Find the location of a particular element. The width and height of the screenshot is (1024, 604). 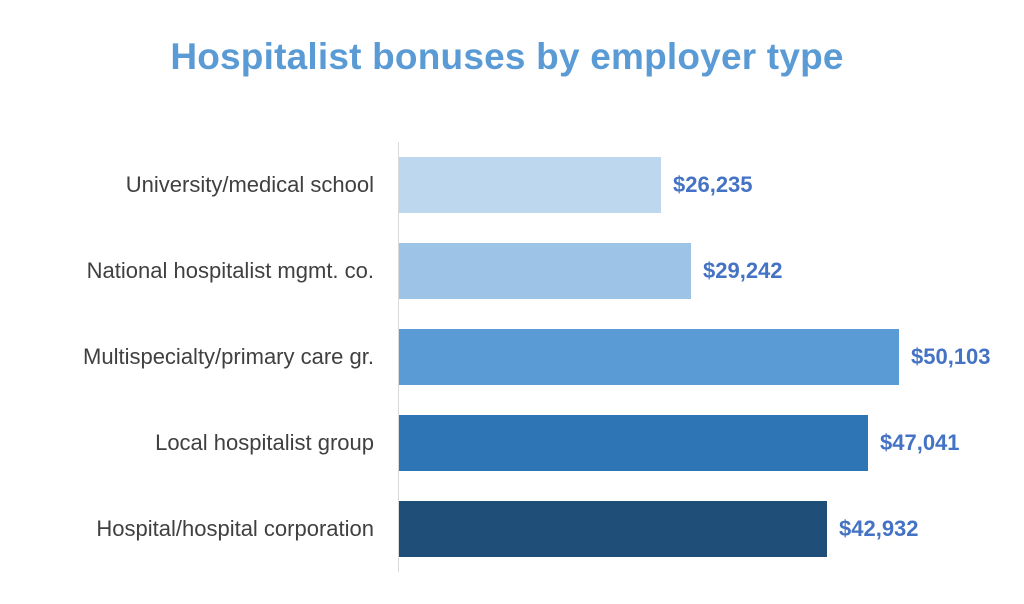

bar-hospital-corp is located at coordinates (613, 529).